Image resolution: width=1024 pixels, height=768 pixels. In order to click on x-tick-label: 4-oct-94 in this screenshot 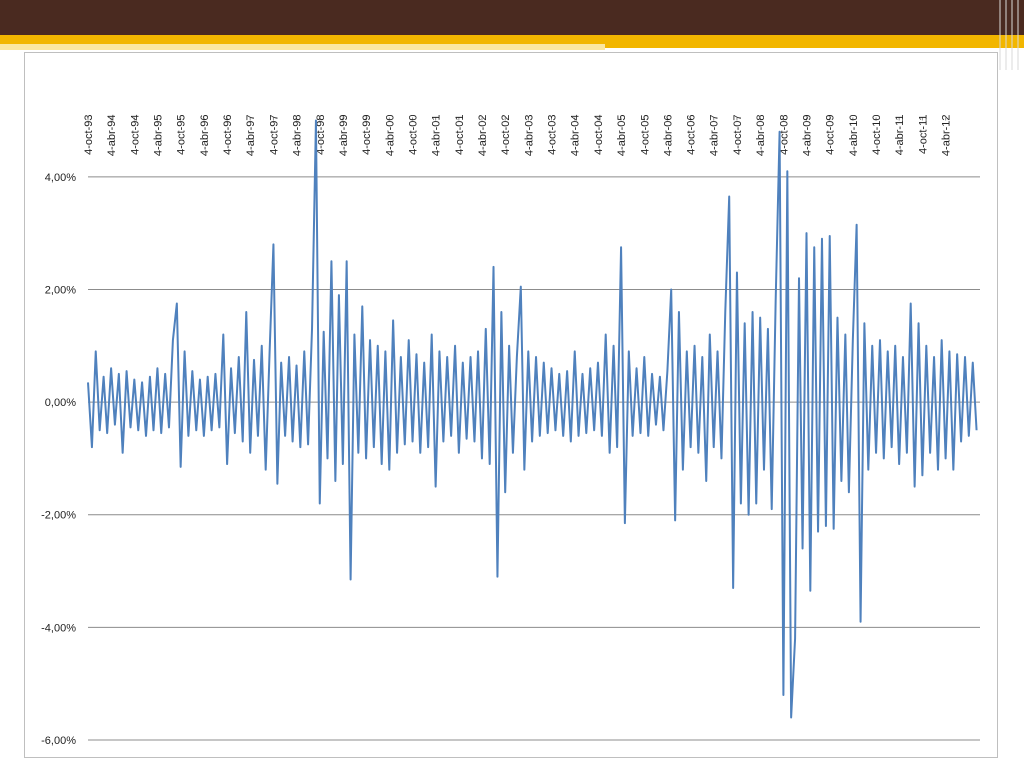, I will do `click(135, 135)`.